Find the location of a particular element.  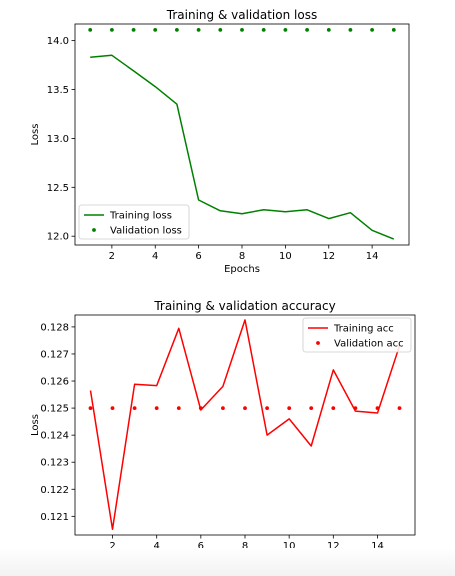

y-tick-label: 12.0 is located at coordinates (58, 237).